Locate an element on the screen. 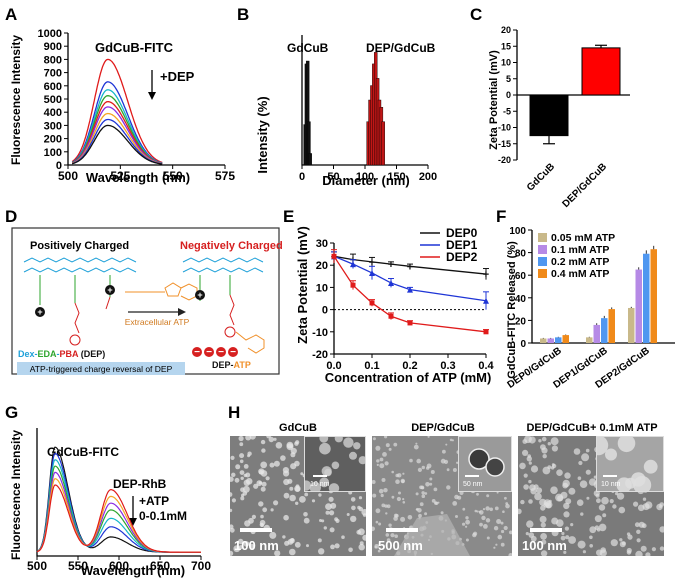 This screenshot has width=680, height=581. g-label-rhb: DEP-RhB is located at coordinates (140, 484).